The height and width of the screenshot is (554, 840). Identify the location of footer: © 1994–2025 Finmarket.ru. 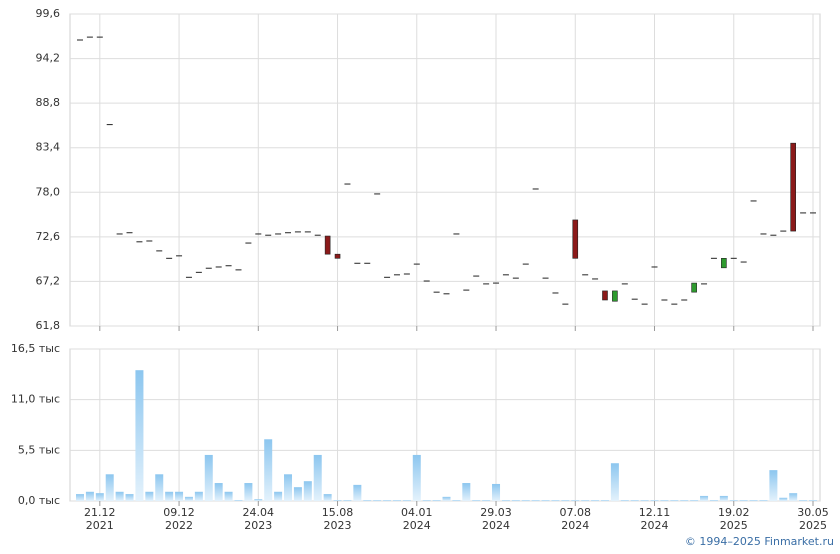
(759, 541).